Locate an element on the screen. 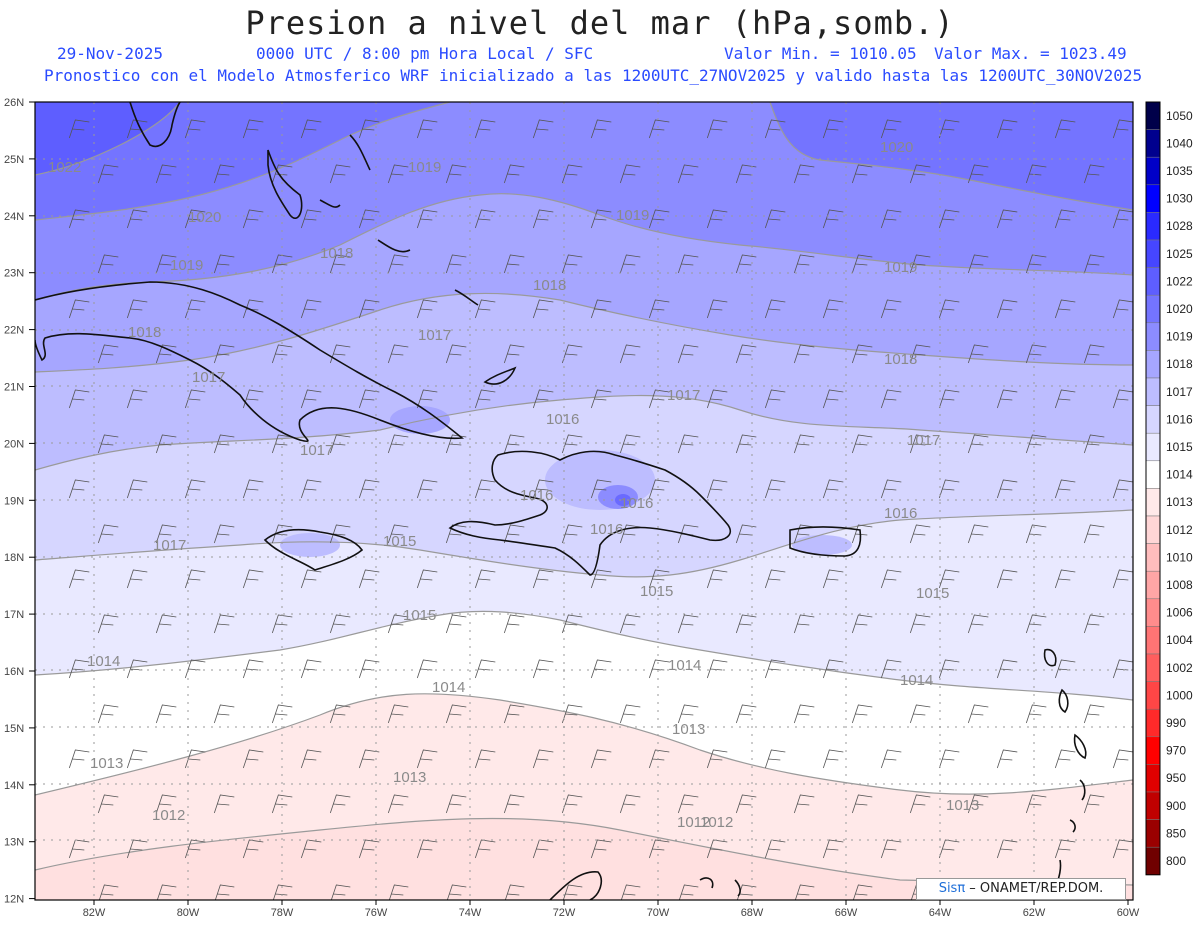  legend-label: 1017 is located at coordinates (1179, 392).